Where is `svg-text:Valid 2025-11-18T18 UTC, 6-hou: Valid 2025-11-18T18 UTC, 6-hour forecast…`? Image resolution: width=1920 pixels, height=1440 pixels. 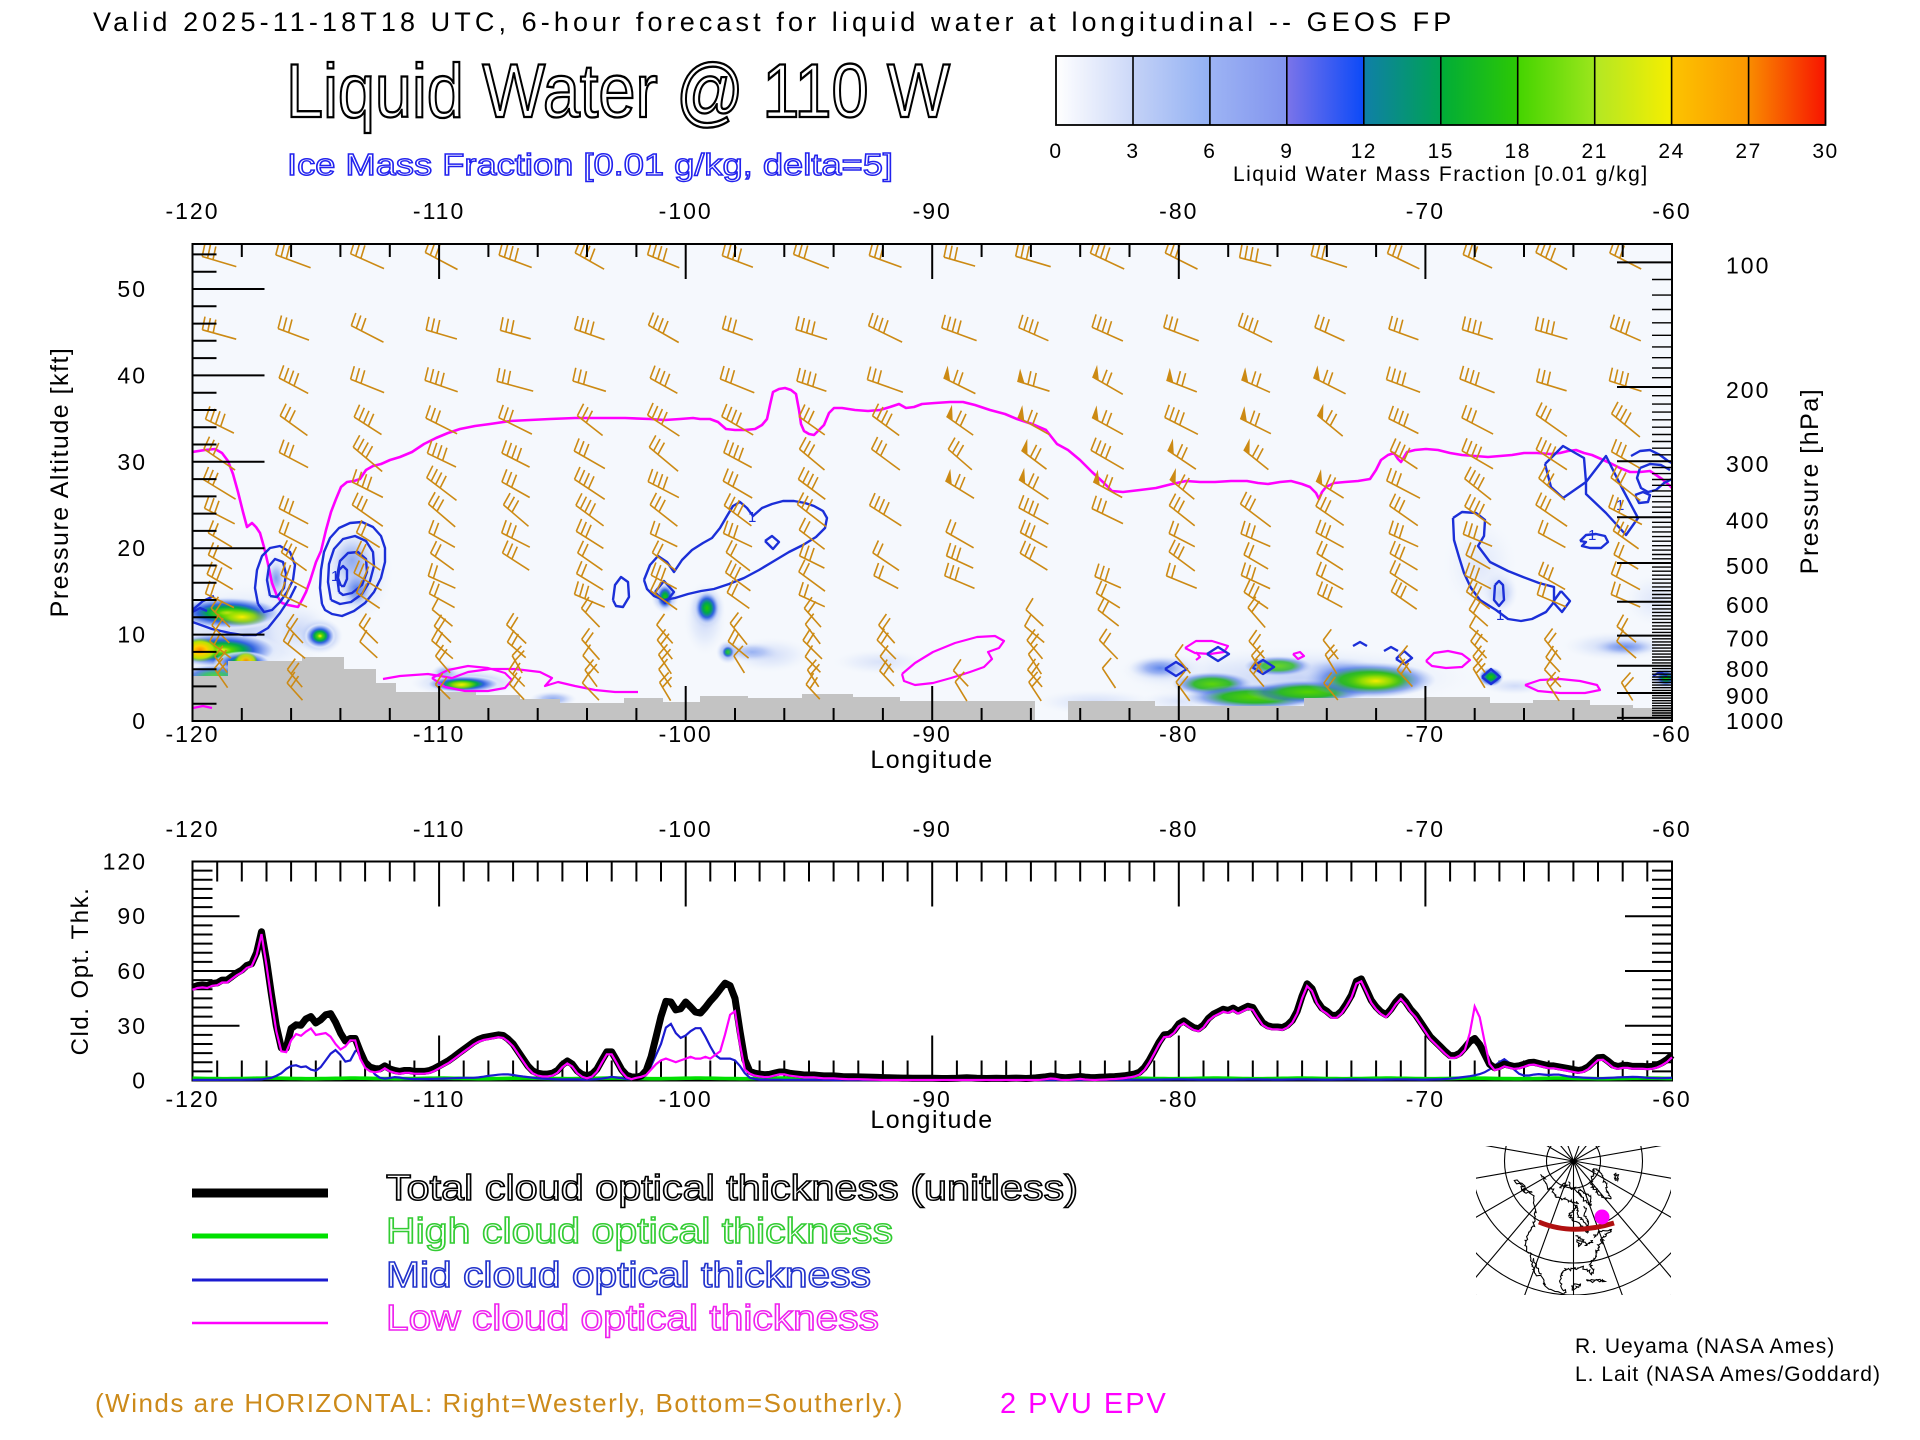
svg-text:Valid 2025-11-18T18 UTC, 6-hou: Valid 2025-11-18T18 UTC, 6-hour forecast… is located at coordinates (774, 22).